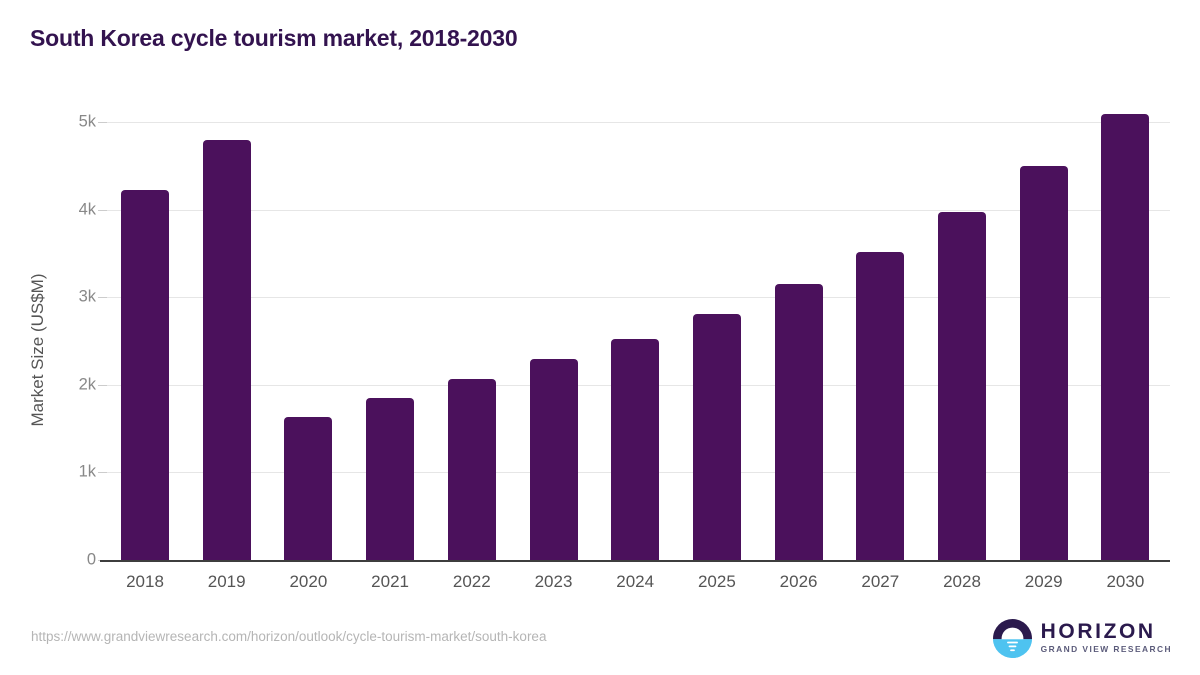 This screenshot has width=1200, height=675. I want to click on x-tick-label-2019: 2019, so click(226, 581).